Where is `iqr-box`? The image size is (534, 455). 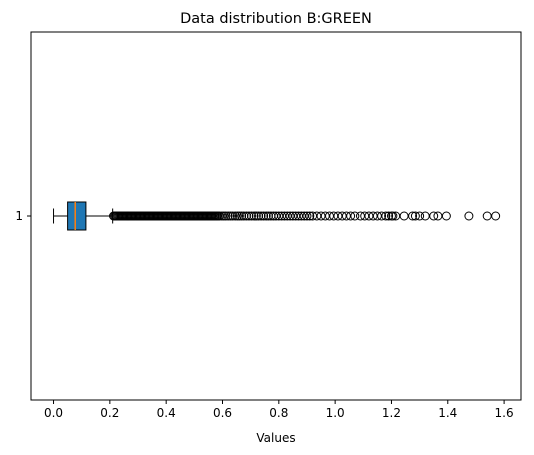
iqr-box is located at coordinates (77, 216).